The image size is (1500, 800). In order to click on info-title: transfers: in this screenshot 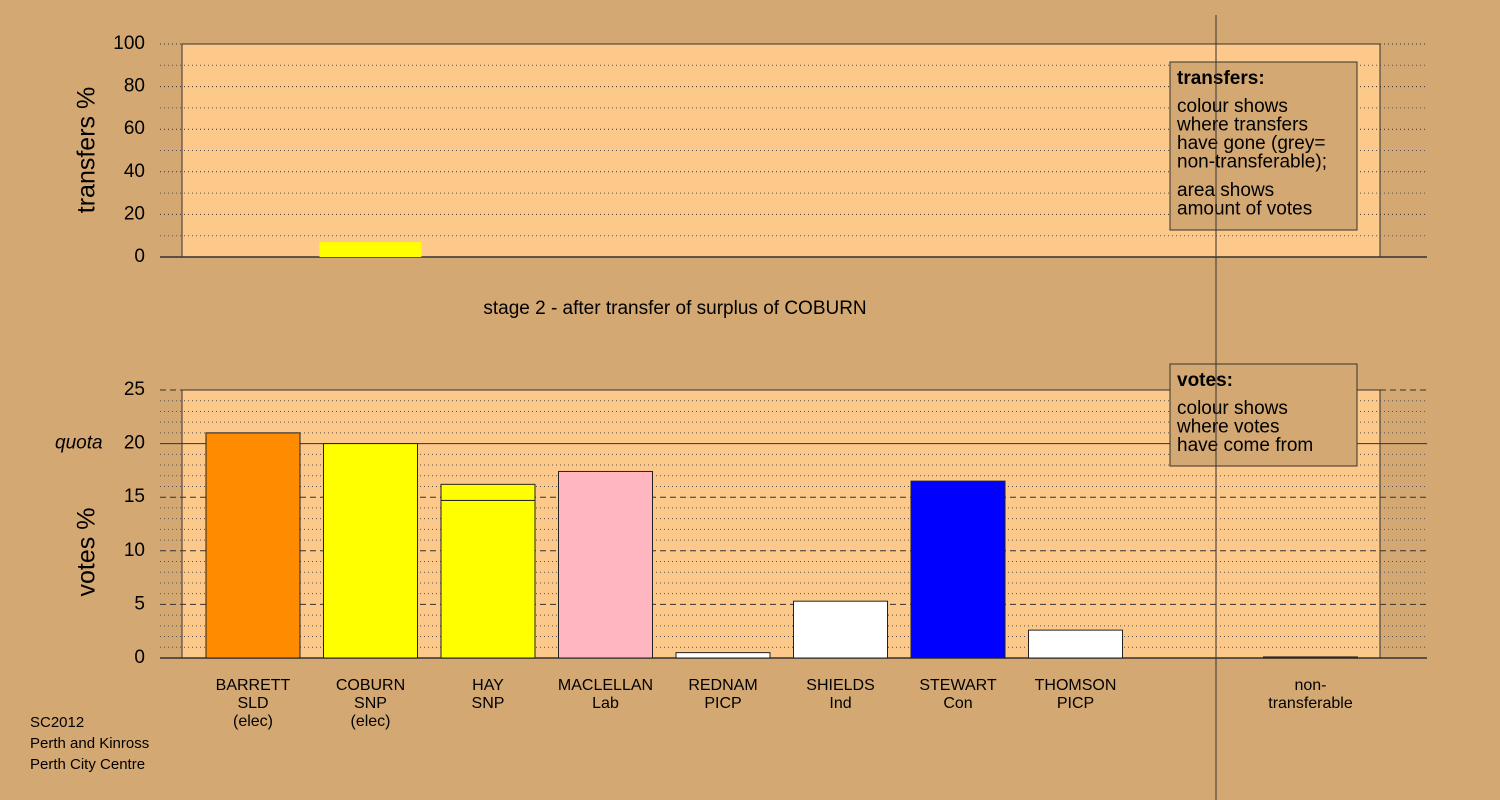, I will do `click(1221, 78)`.